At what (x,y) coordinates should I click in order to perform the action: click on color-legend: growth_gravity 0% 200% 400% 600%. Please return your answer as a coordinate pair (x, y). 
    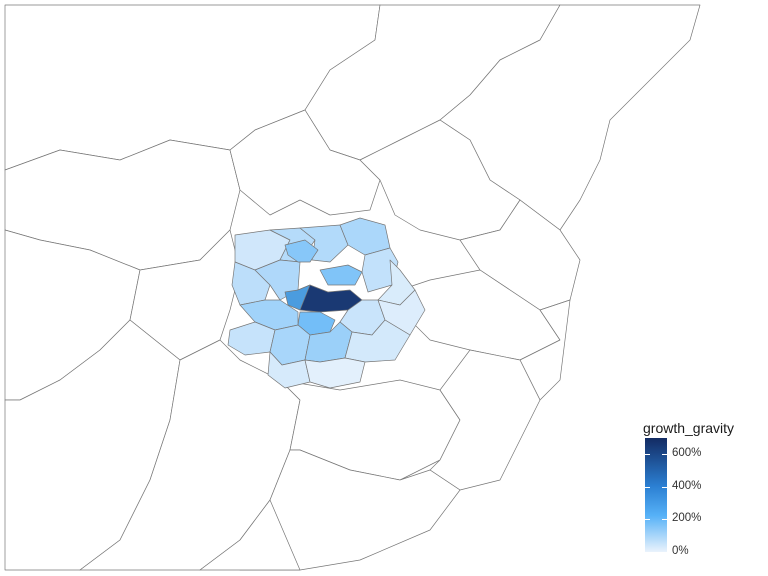
    Looking at the image, I should click on (703, 490).